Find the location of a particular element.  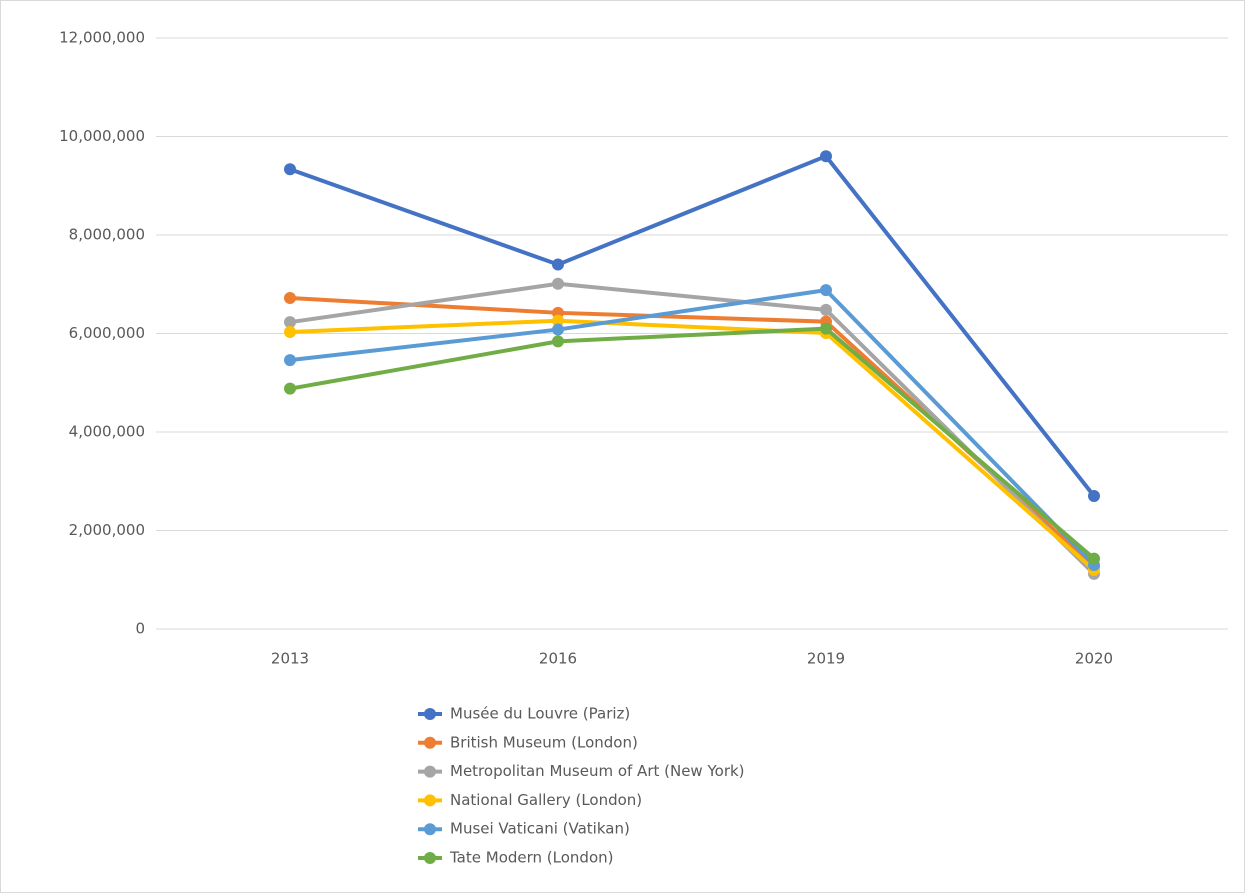

y-tick-label: 10,000,000 is located at coordinates (102, 136).